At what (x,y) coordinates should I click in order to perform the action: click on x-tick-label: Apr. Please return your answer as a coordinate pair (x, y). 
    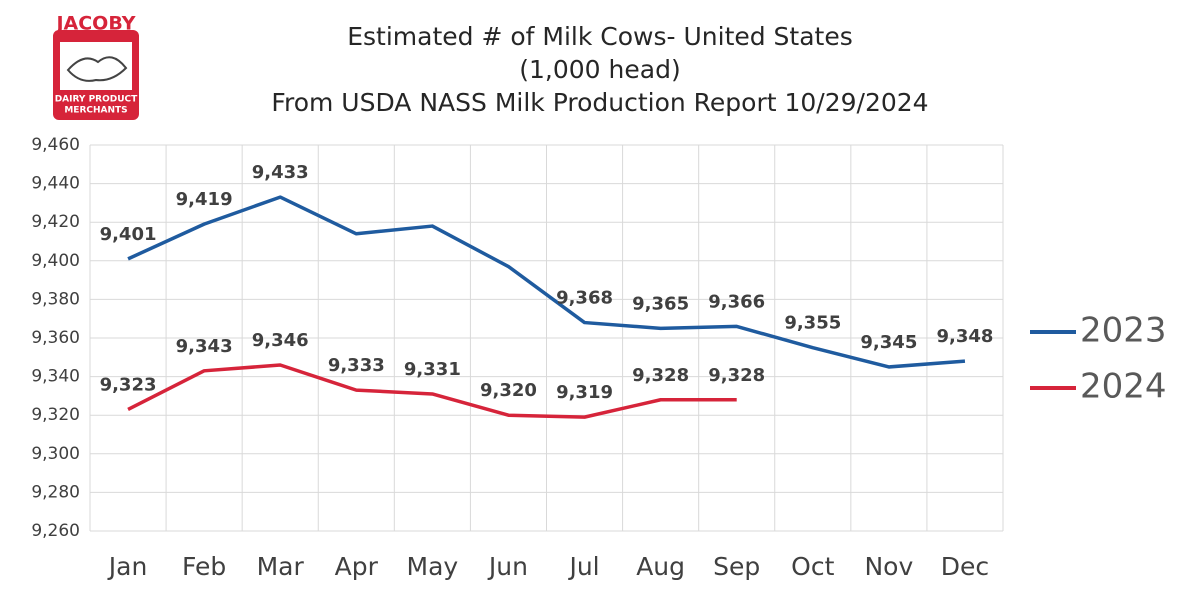
    Looking at the image, I should click on (357, 566).